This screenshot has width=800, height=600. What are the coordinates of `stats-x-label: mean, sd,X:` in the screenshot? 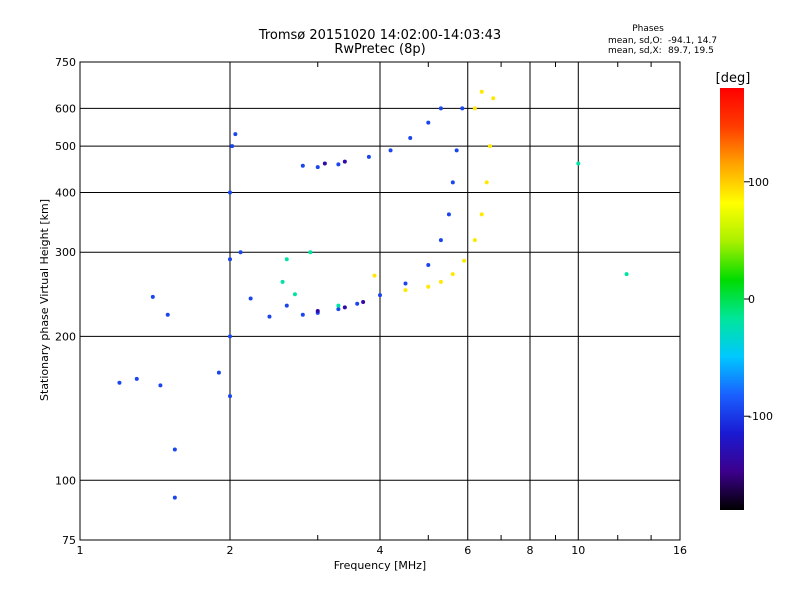 It's located at (635, 51).